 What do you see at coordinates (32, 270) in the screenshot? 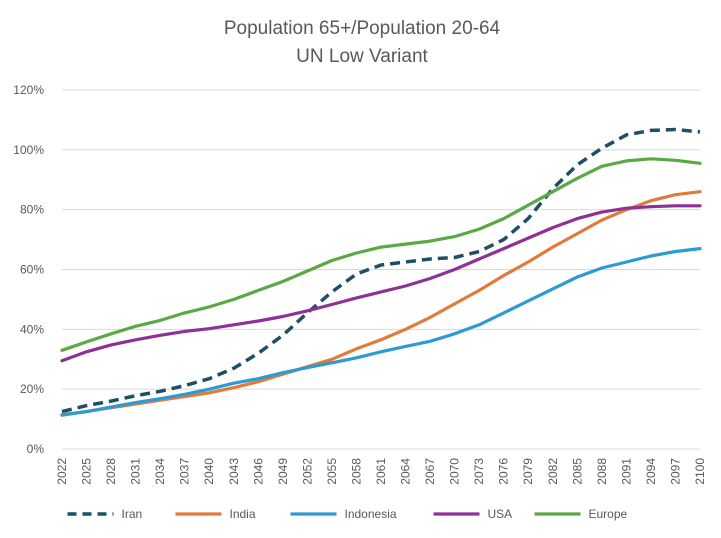
I see `y-tick-label-60: 60%` at bounding box center [32, 270].